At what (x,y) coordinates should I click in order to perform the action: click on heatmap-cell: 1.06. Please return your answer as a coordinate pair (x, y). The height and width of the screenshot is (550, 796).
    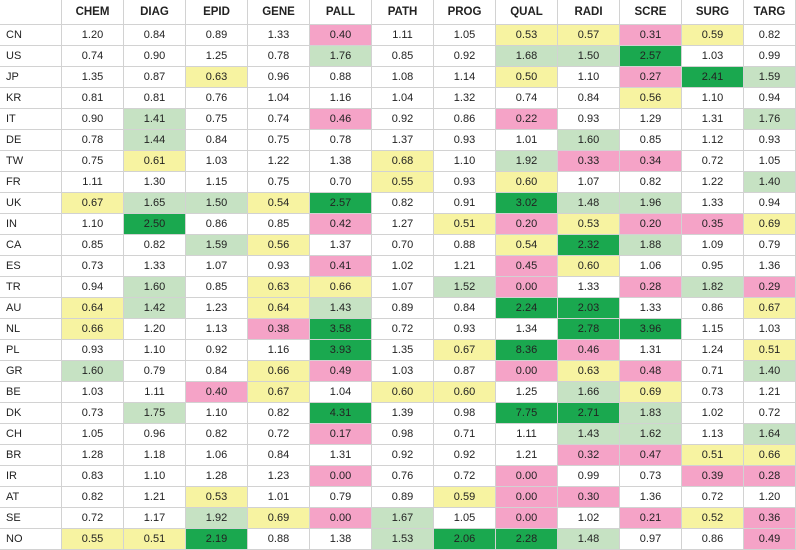
    Looking at the image, I should click on (217, 455).